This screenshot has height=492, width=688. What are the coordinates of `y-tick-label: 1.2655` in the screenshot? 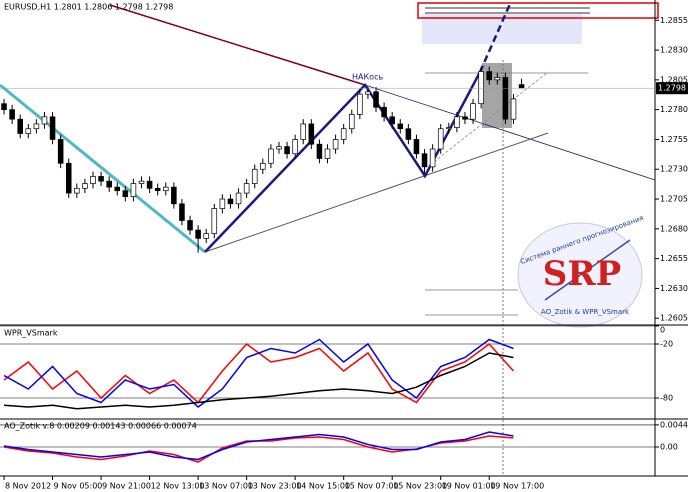 It's located at (674, 258).